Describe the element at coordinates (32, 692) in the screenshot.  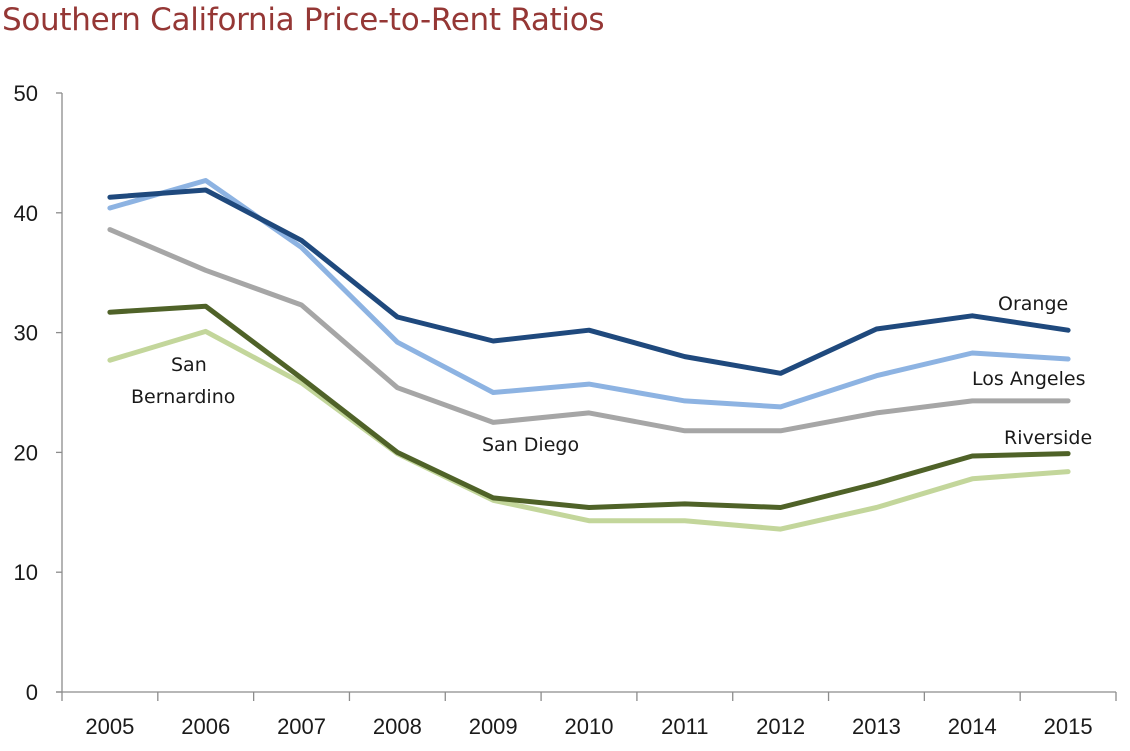
I see `y-tick-label: 0` at that location.